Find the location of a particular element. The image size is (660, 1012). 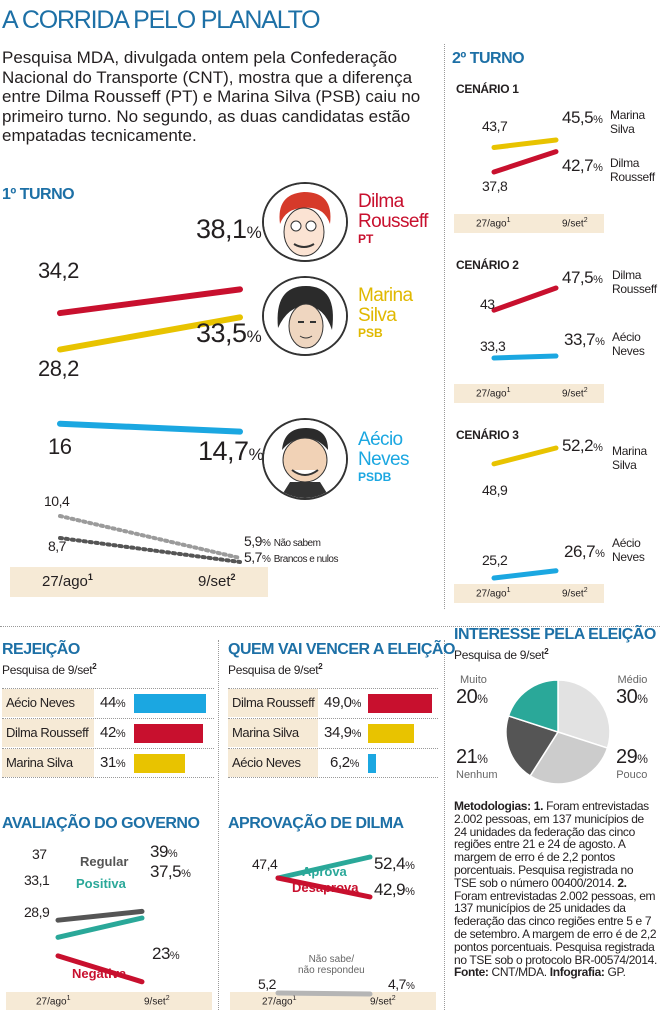

table-row: Dilma Rousseff 42% is located at coordinates (108, 733).